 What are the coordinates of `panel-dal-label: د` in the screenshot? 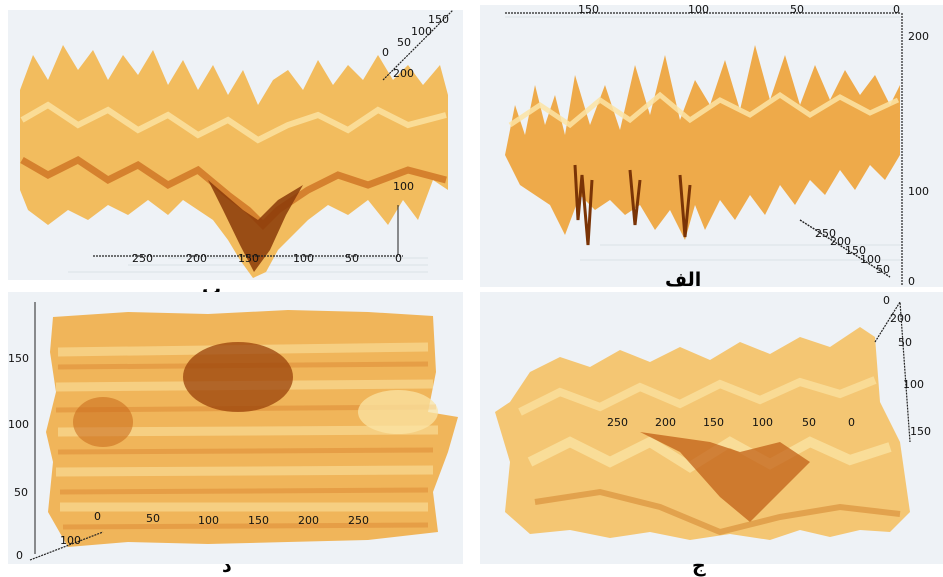 It's located at (227, 566).